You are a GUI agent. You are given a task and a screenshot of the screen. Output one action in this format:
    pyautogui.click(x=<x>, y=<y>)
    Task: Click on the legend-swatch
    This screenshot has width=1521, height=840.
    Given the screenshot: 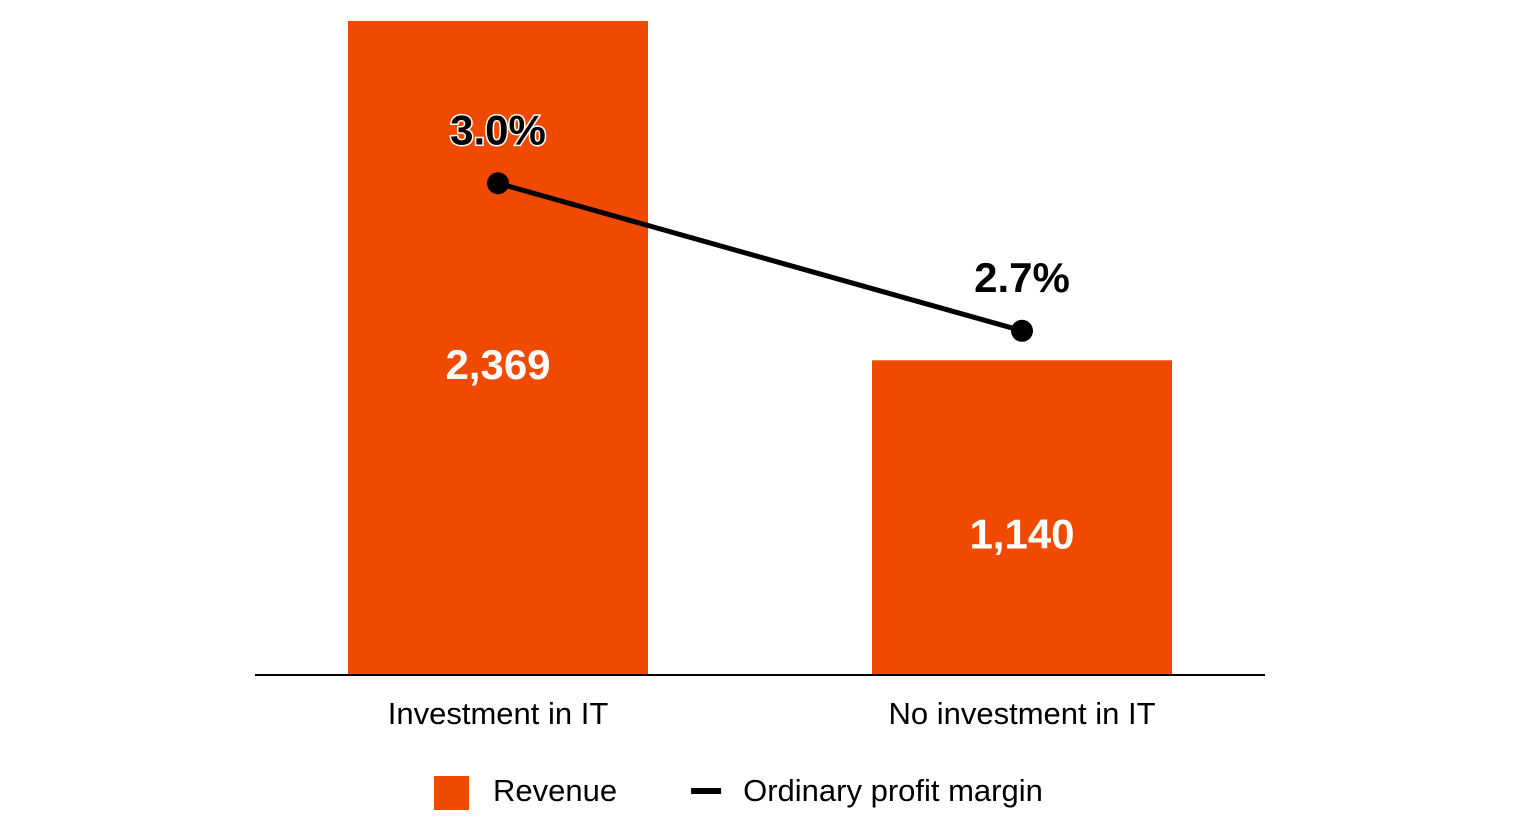 What is the action you would take?
    pyautogui.click(x=451, y=793)
    